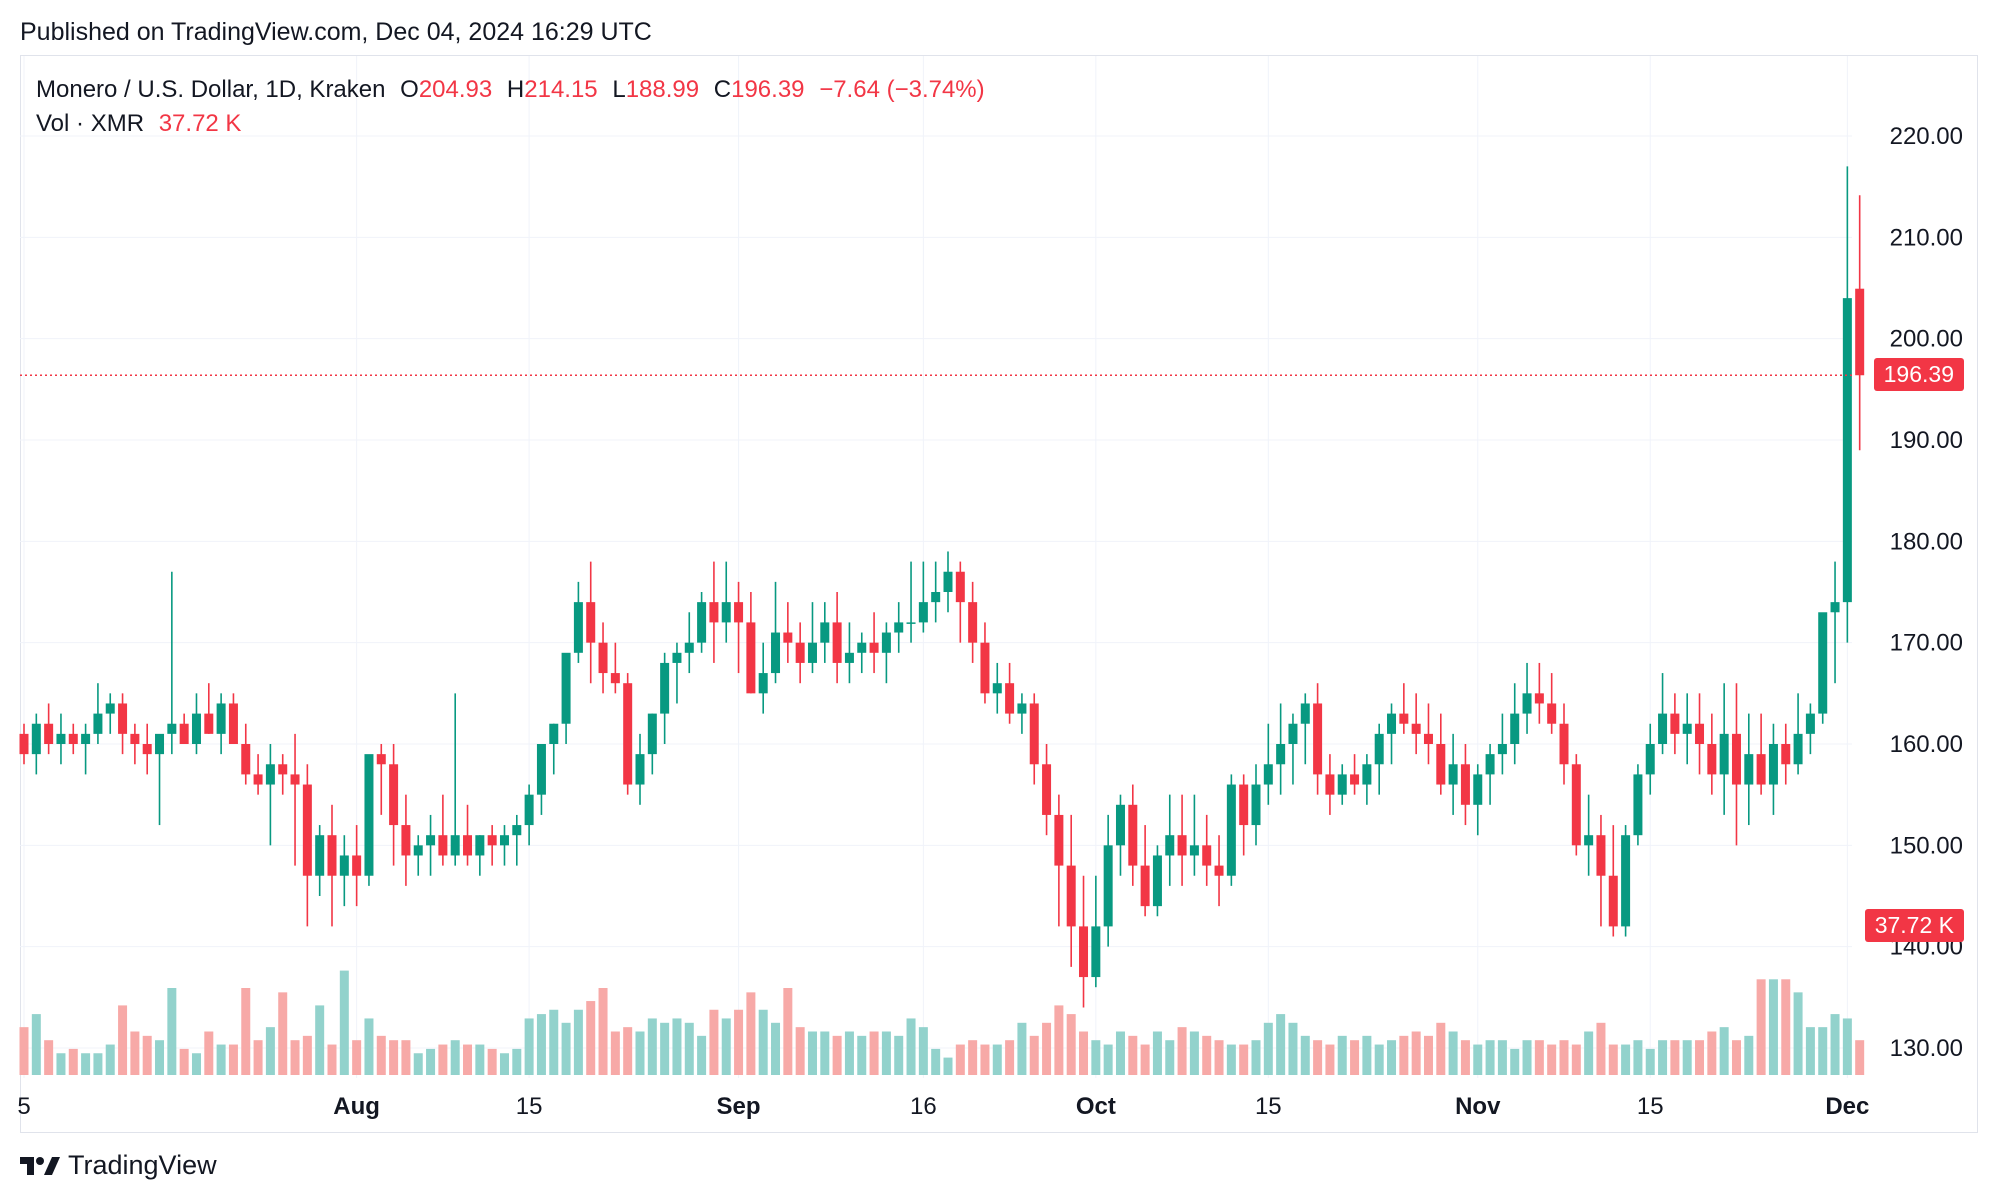 Image resolution: width=1996 pixels, height=1198 pixels. I want to click on y-tick-label: 180.00, so click(1926, 541).